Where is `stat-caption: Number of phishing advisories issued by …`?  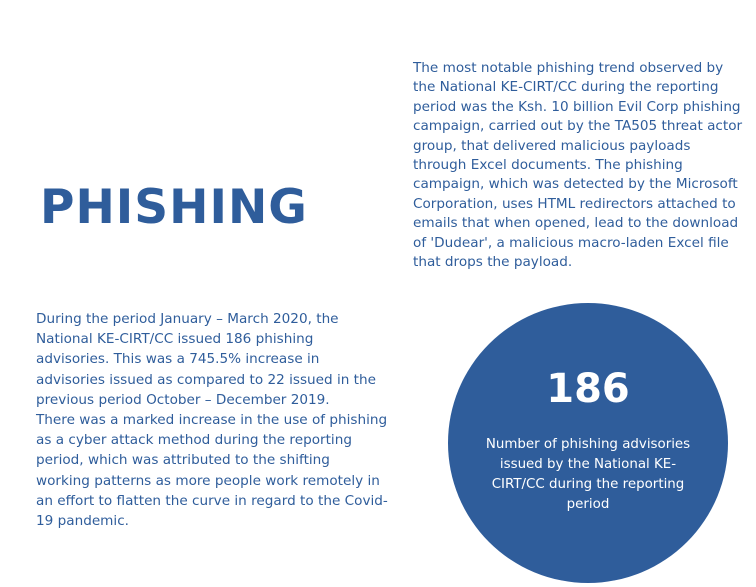
stat-caption: Number of phishing advisories issued by … is located at coordinates (588, 474).